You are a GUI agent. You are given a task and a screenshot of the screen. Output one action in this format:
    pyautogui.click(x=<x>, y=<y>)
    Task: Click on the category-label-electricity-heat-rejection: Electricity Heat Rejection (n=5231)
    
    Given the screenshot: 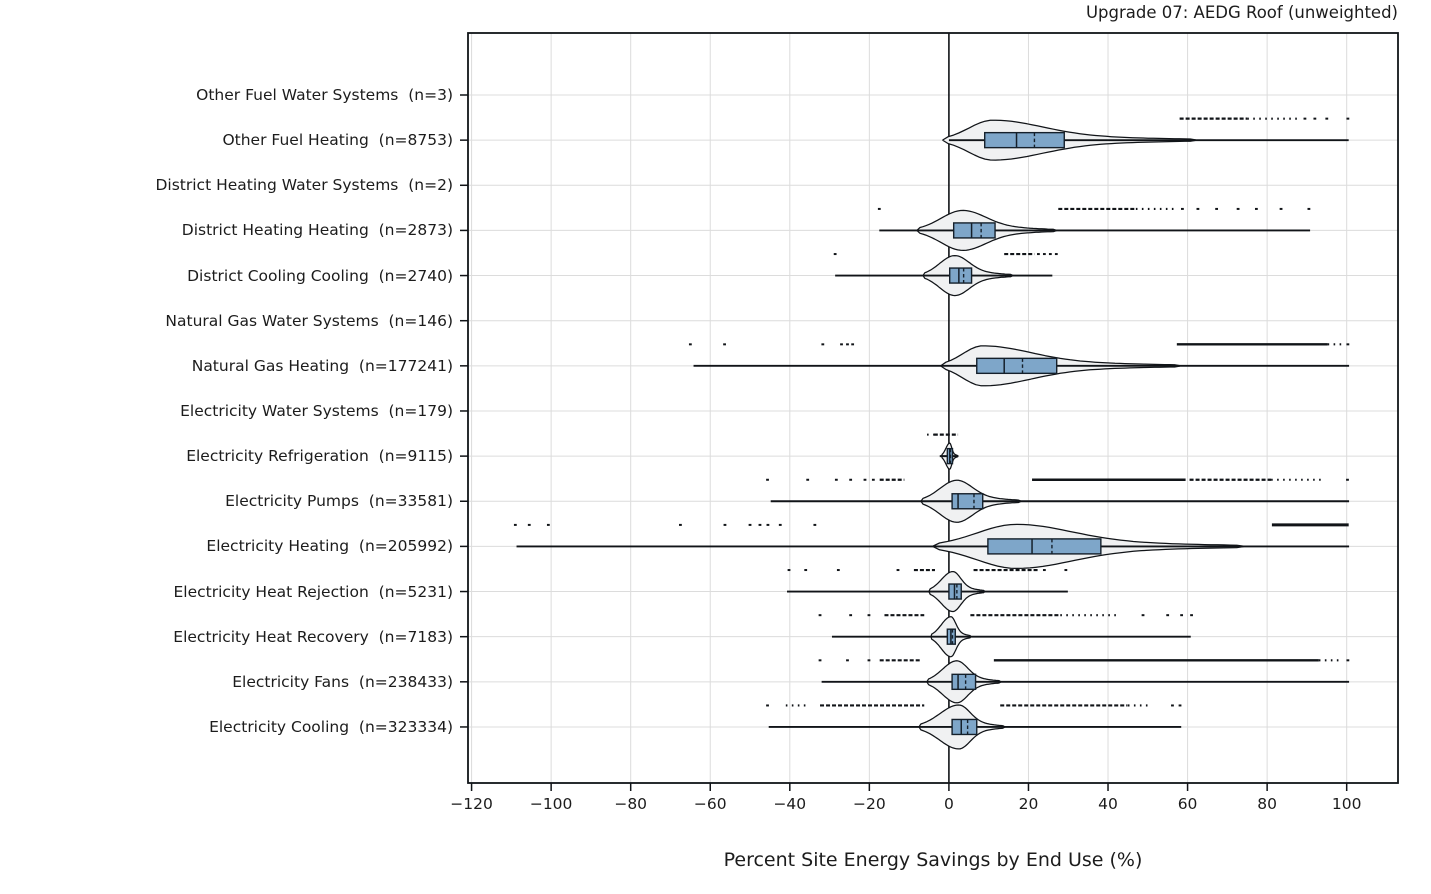 What is the action you would take?
    pyautogui.click(x=313, y=591)
    